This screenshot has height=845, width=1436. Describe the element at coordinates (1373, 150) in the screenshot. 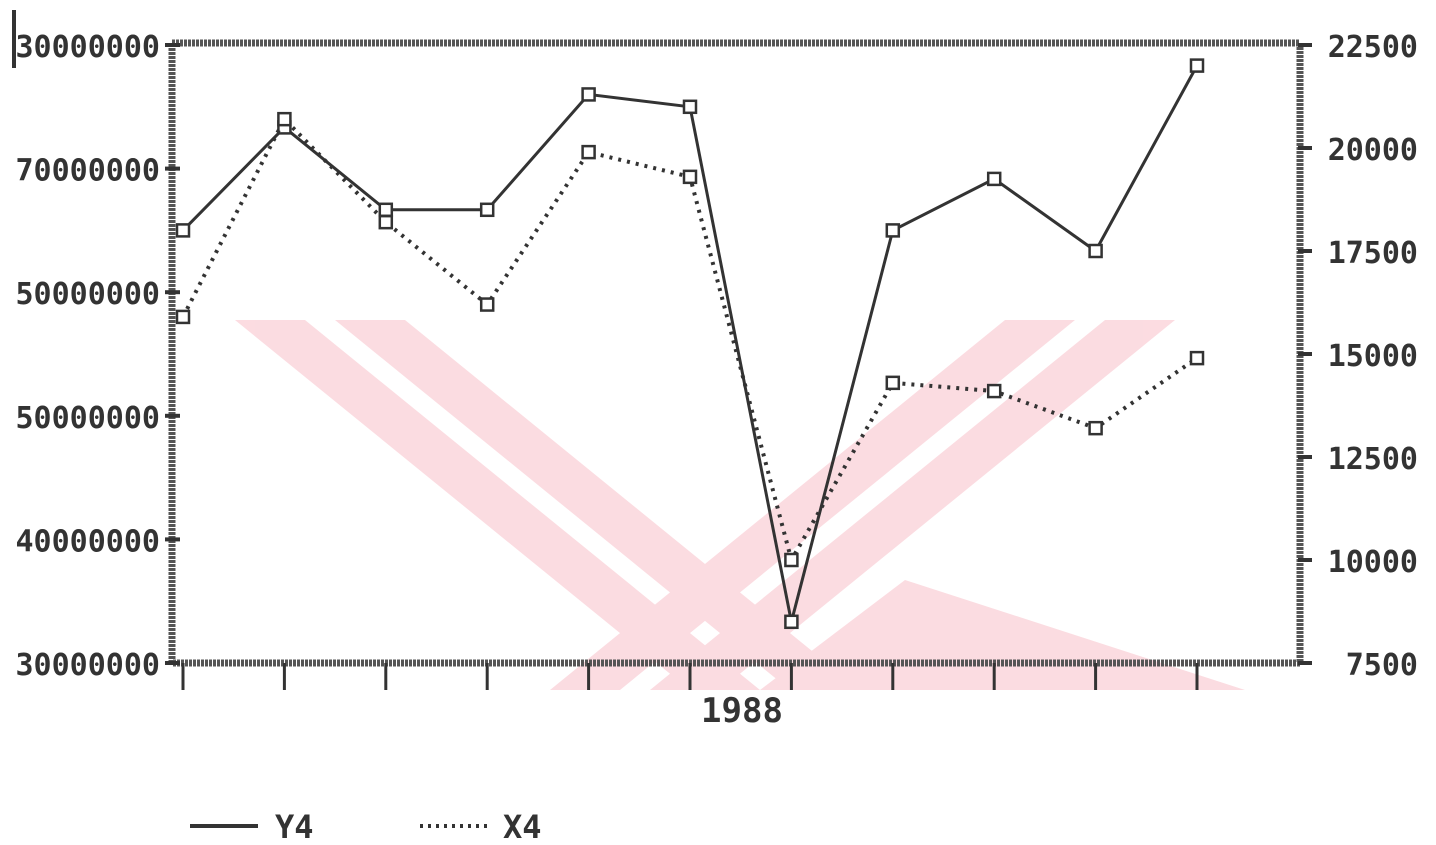

I see `right-tick-label: 20000` at that location.